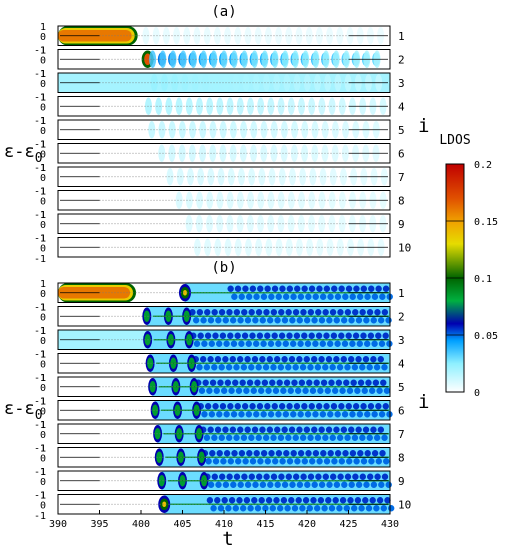 This screenshot has width=505, height=550. What do you see at coordinates (219, 180) in the screenshot?
I see `row-7: 10-17` at bounding box center [219, 180].